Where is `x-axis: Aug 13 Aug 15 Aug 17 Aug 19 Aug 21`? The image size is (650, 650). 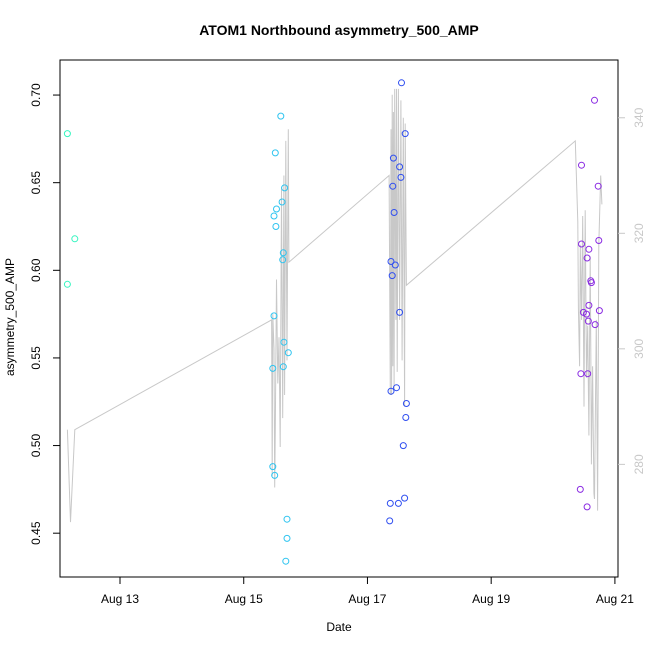 x-axis: Aug 13 Aug 15 Aug 17 Aug 19 Aug 21 is located at coordinates (367, 591).